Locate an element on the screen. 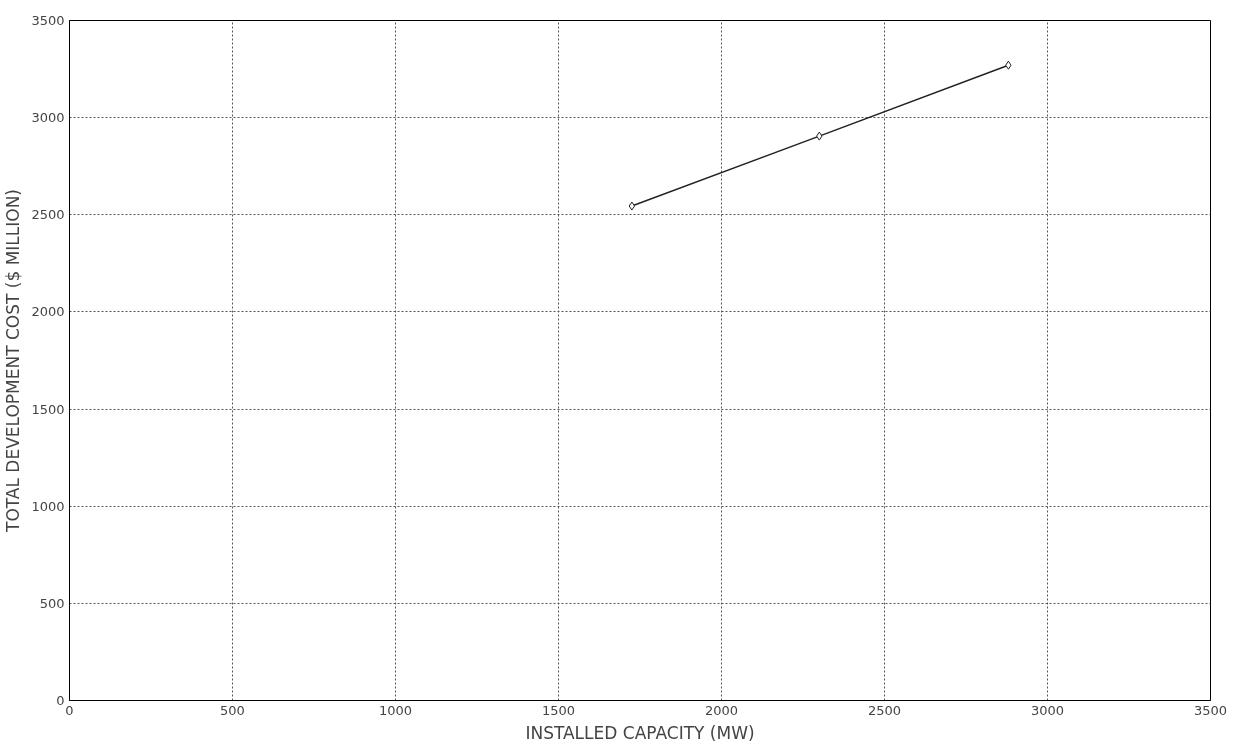  x-tick-label: 3000 is located at coordinates (1047, 710).